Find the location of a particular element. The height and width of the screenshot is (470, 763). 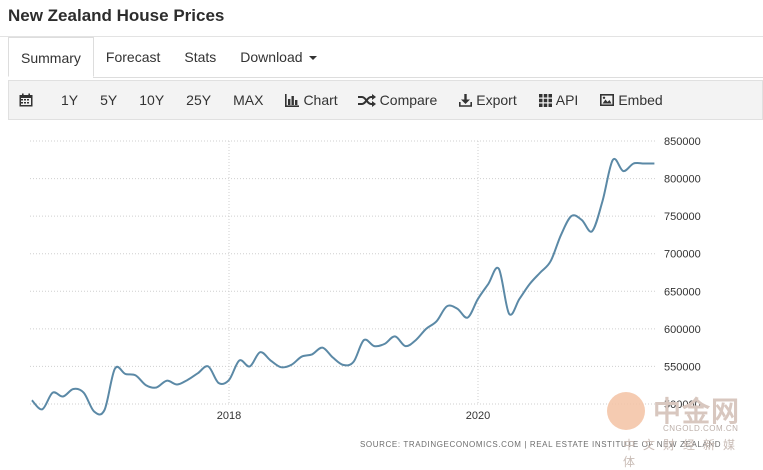

embed-button: Embed is located at coordinates (631, 100).